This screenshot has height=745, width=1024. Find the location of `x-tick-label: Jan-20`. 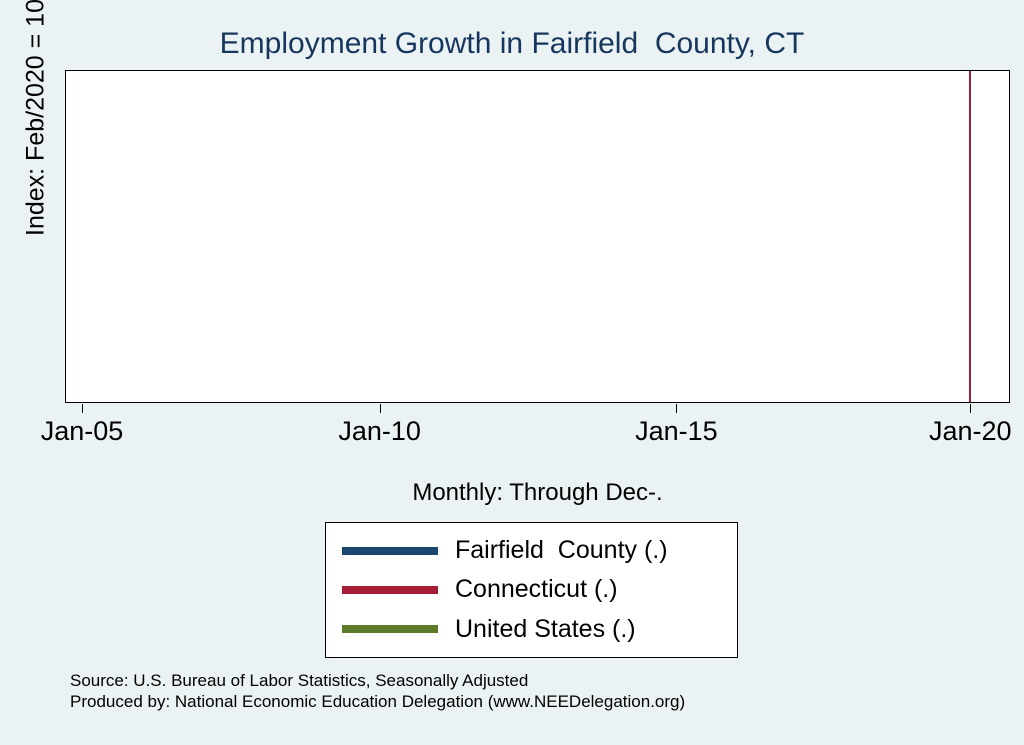

x-tick-label: Jan-20 is located at coordinates (970, 431).